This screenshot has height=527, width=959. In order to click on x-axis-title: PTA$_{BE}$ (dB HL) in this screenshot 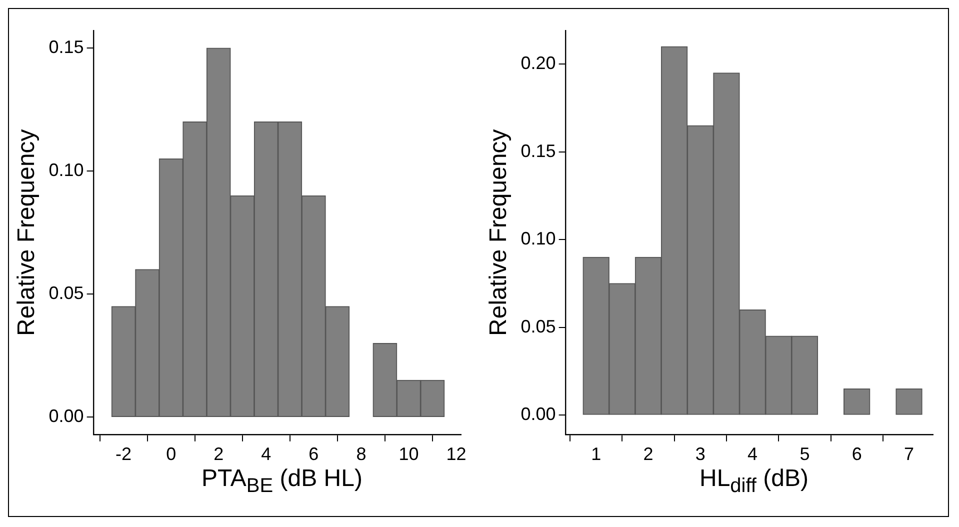, I will do `click(282, 482)`.